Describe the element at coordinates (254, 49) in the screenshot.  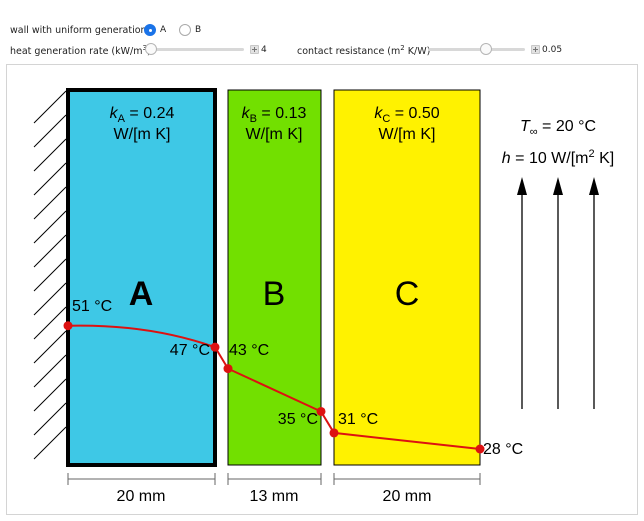
I see `heat-generation-expand-button` at that location.